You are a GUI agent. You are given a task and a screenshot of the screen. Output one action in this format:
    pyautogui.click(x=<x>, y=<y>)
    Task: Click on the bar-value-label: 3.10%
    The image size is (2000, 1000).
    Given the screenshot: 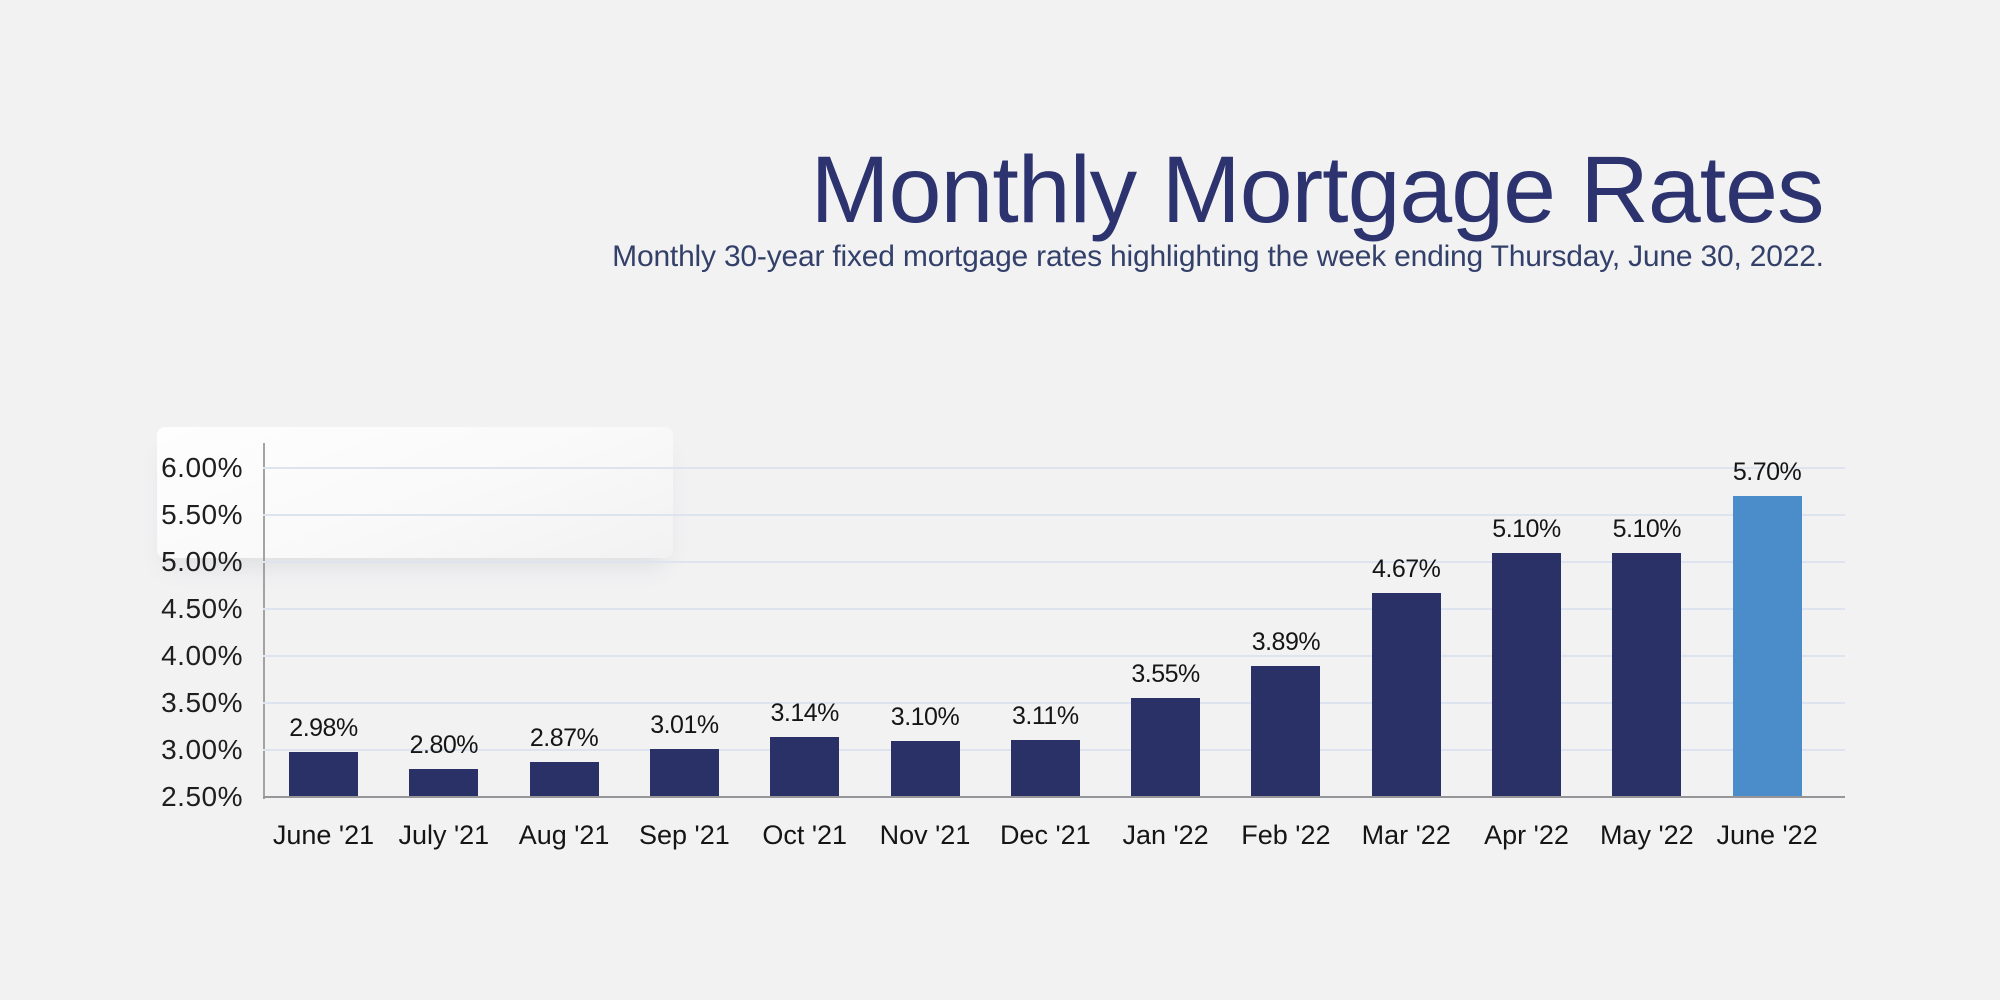 What is the action you would take?
    pyautogui.click(x=925, y=716)
    